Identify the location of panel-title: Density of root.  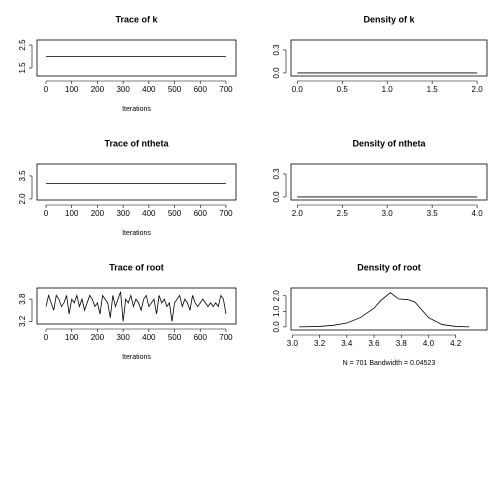
(389, 267).